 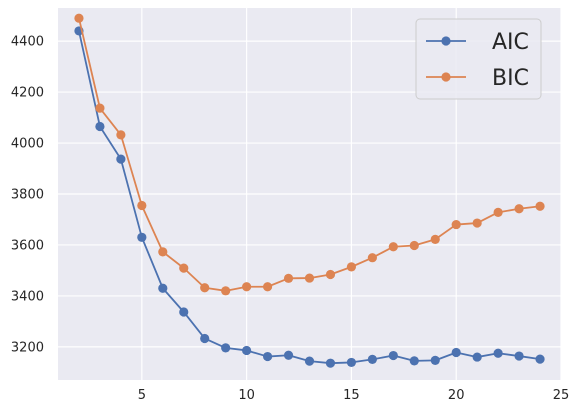 I want to click on legend-label-bic: BIC, so click(x=510, y=78).